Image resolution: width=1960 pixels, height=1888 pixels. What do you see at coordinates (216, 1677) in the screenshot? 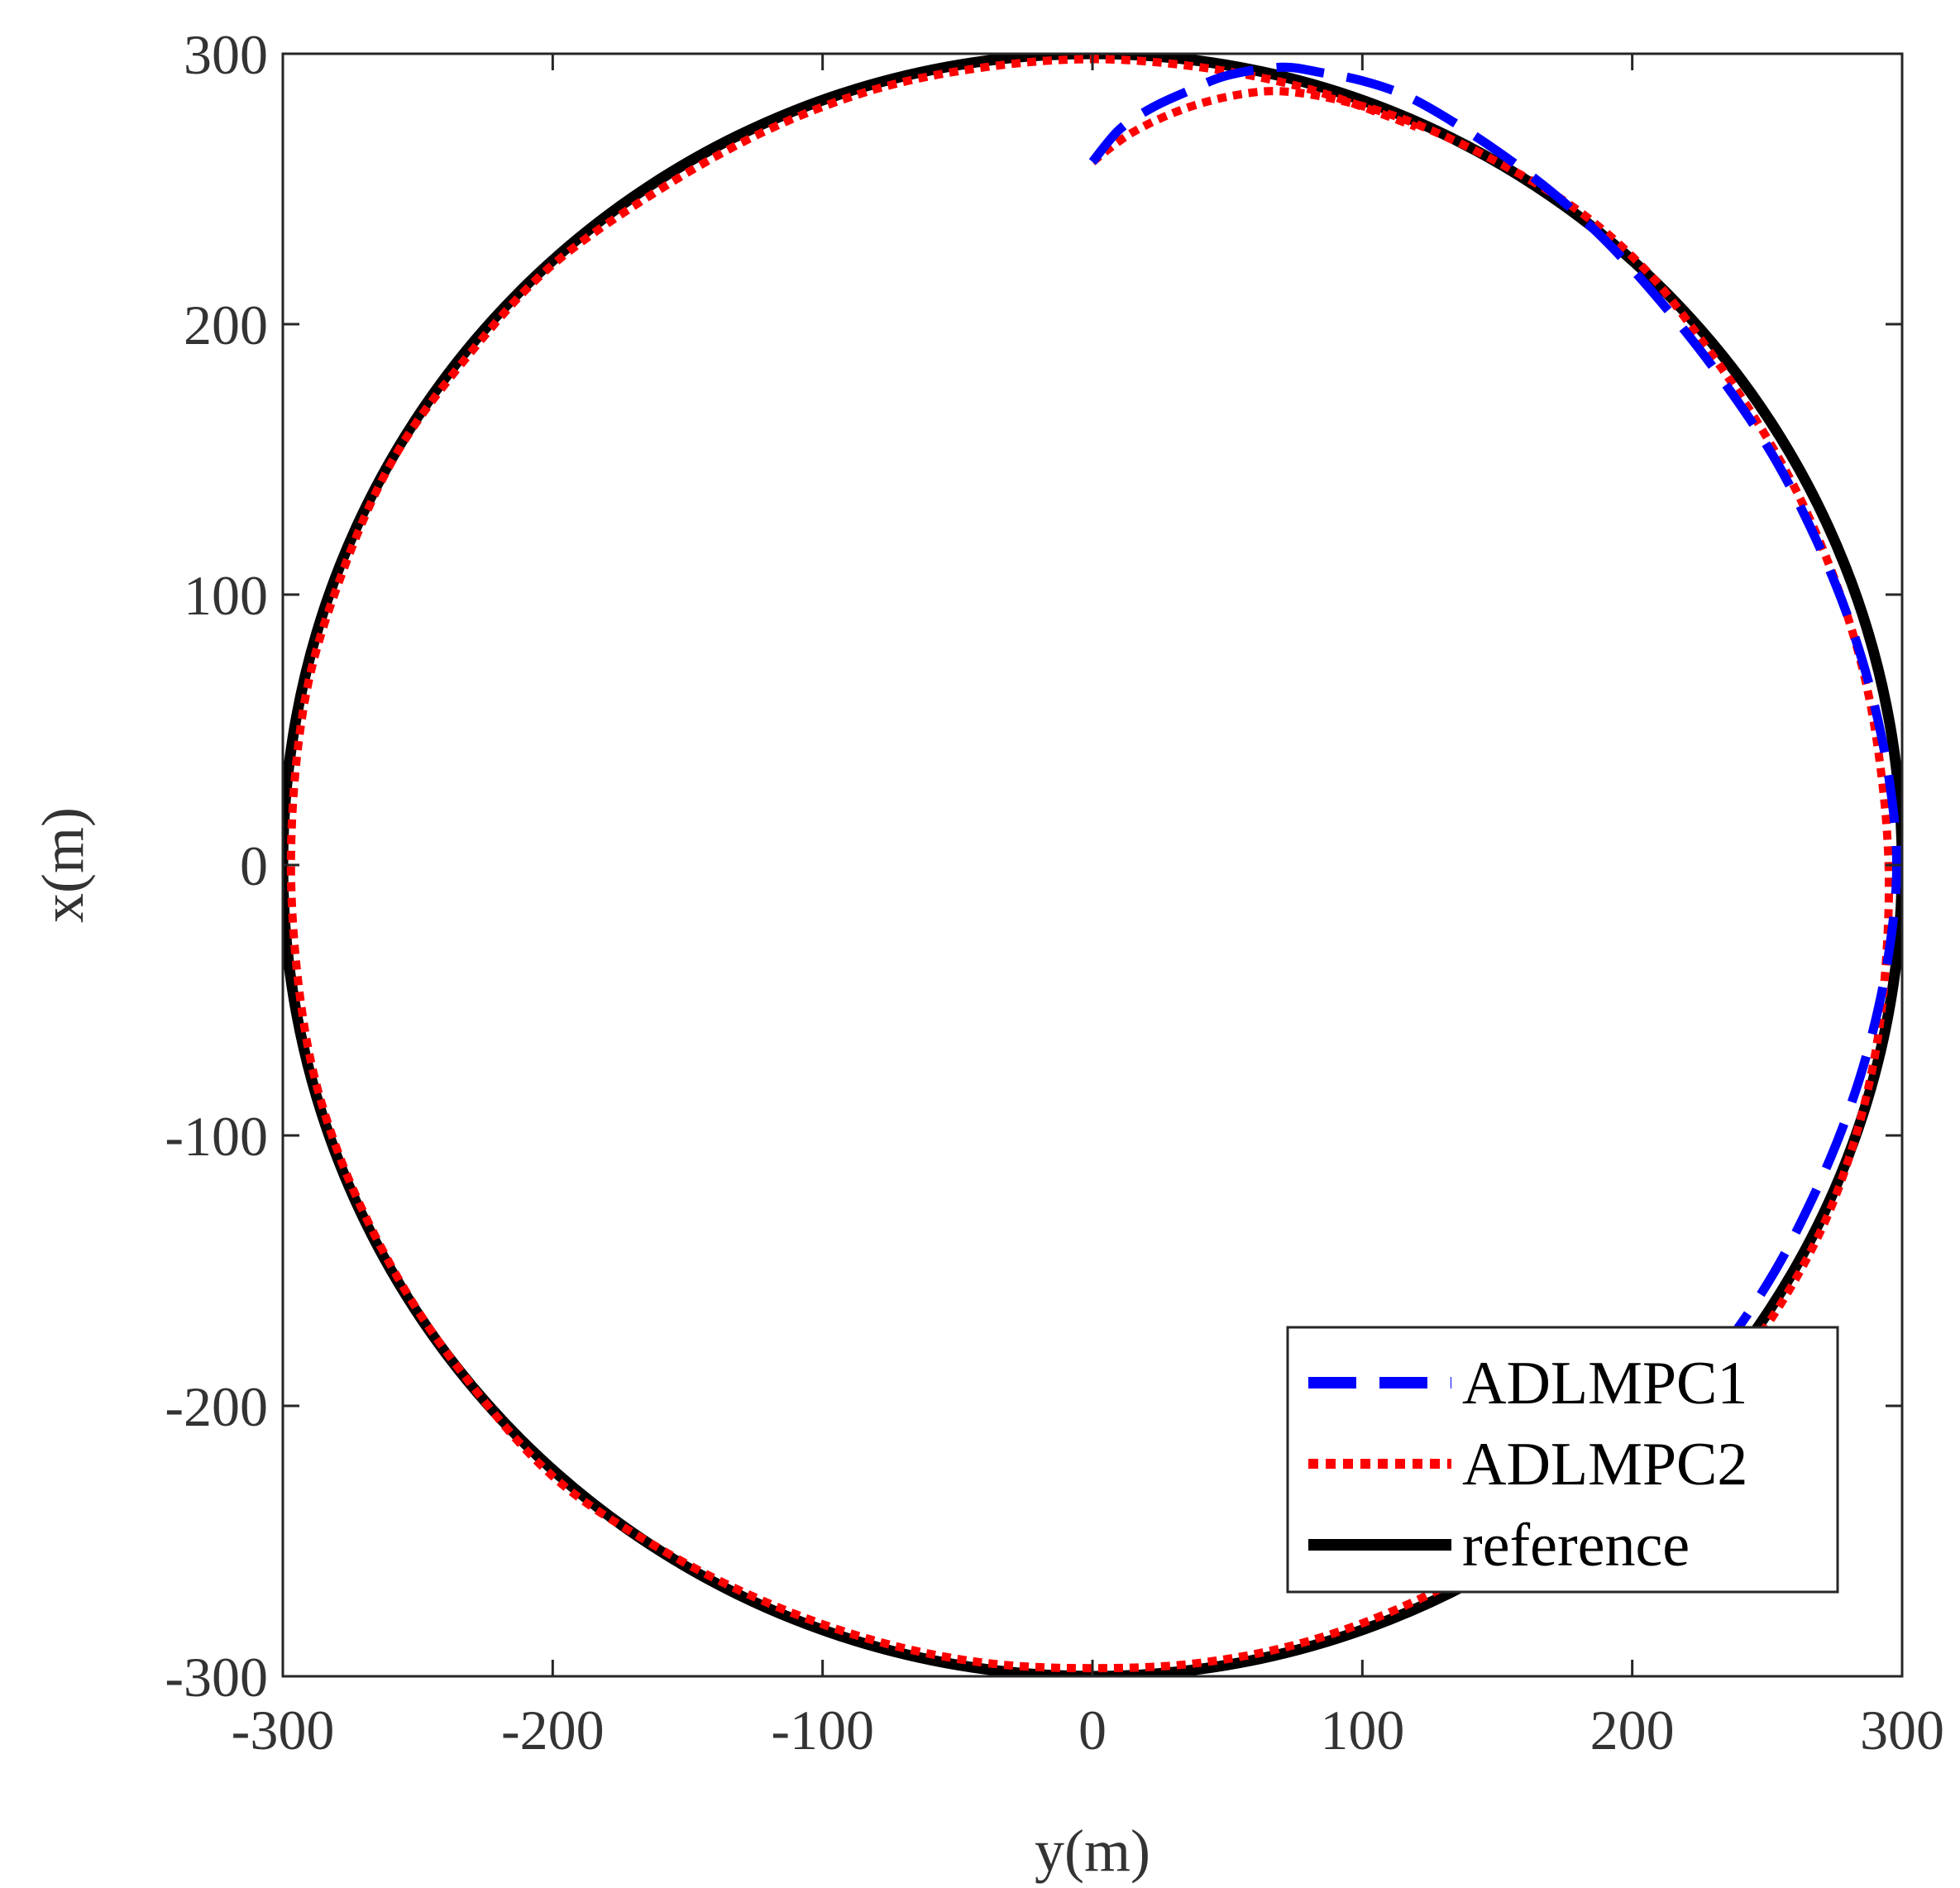
I see `y-tick-label: -300` at bounding box center [216, 1677].